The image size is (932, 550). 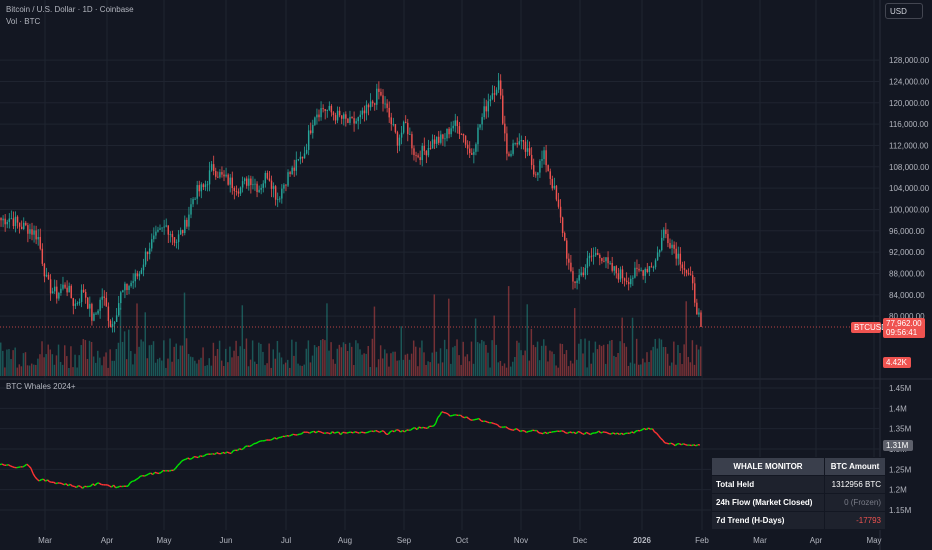 What do you see at coordinates (642, 540) in the screenshot?
I see `time-tick-label: 2026` at bounding box center [642, 540].